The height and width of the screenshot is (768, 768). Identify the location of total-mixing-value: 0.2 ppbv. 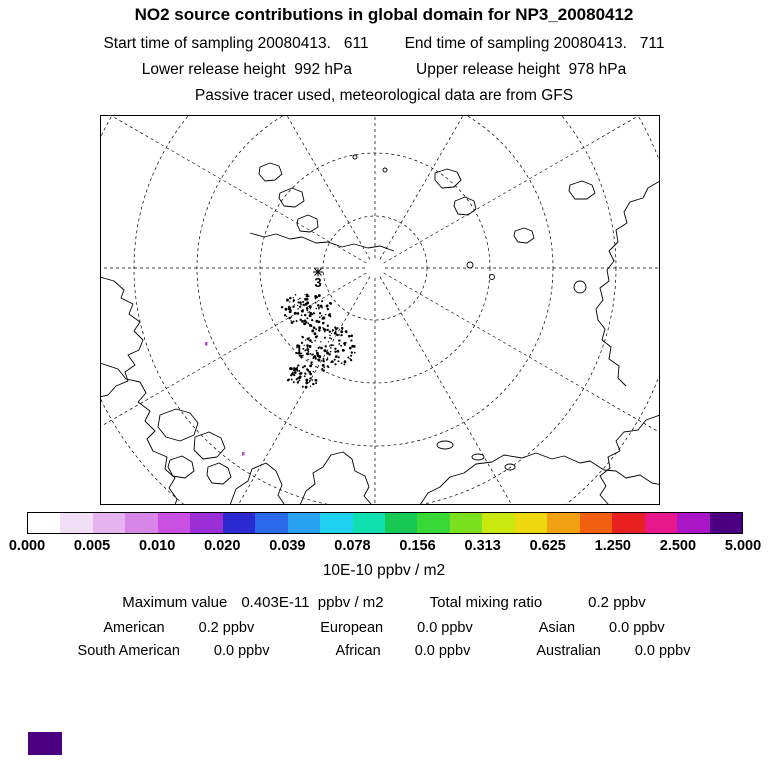
(617, 602).